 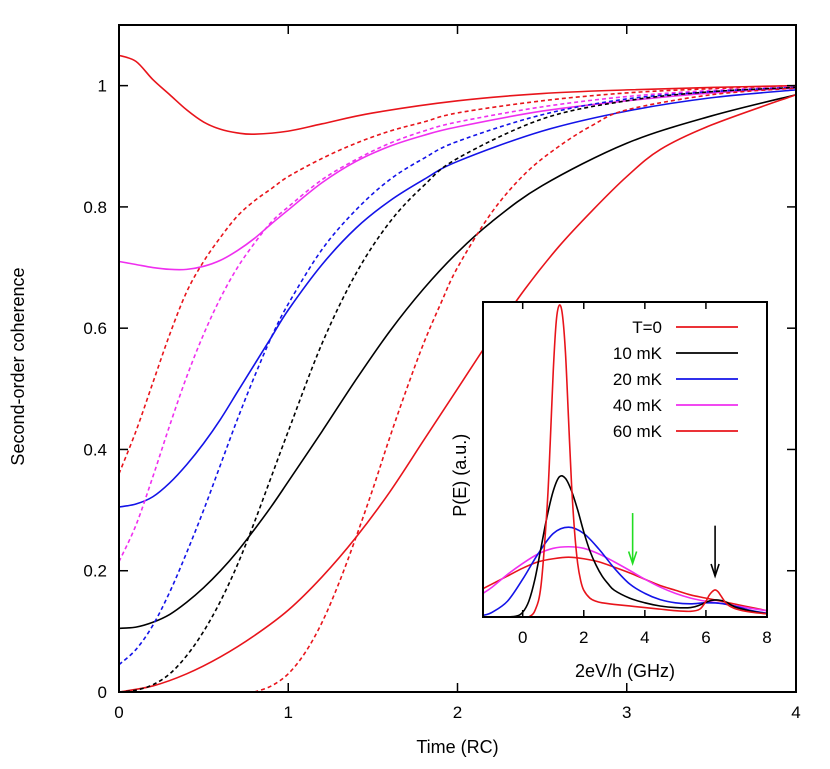 I want to click on legend-entry: 20 mK, so click(x=675, y=379).